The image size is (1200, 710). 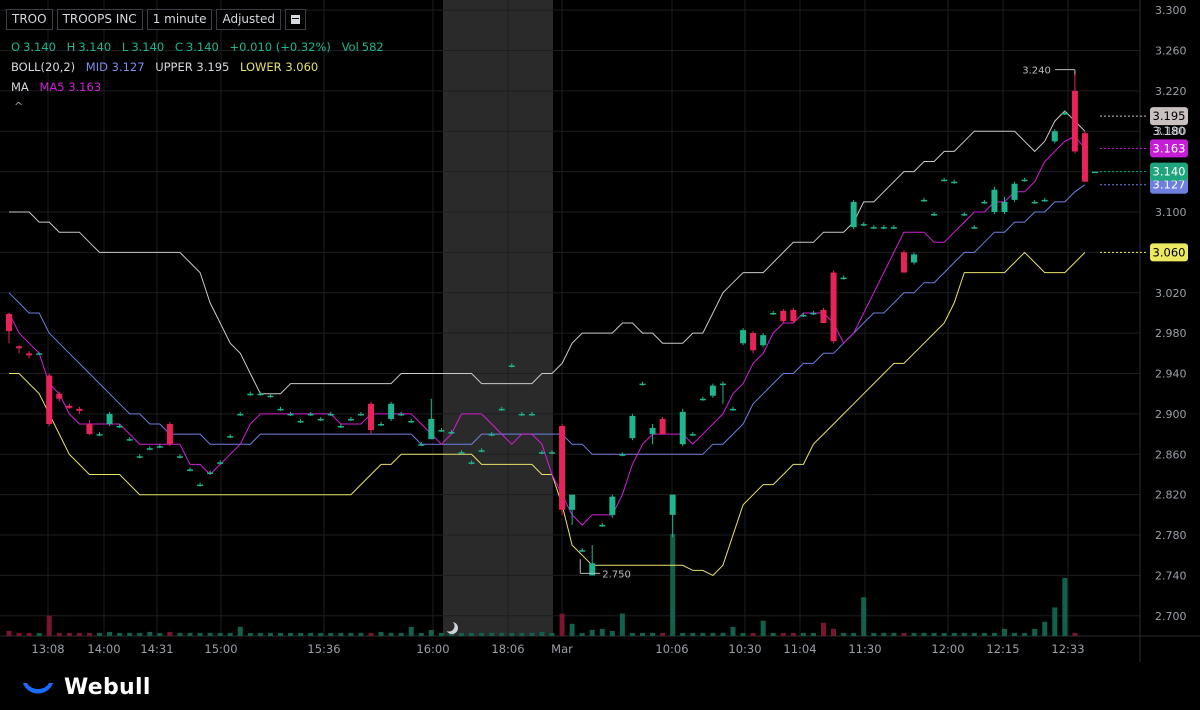 What do you see at coordinates (29, 19) in the screenshot?
I see `symbol-label: TROO` at bounding box center [29, 19].